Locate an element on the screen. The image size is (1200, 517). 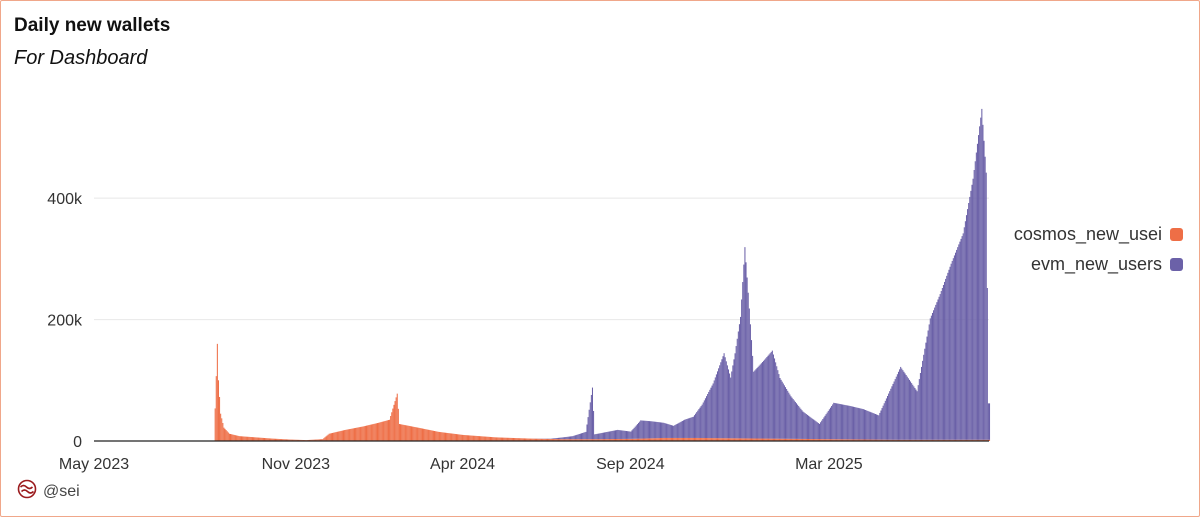
legend-item-cosmos: cosmos_new_usei is located at coordinates (1098, 234).